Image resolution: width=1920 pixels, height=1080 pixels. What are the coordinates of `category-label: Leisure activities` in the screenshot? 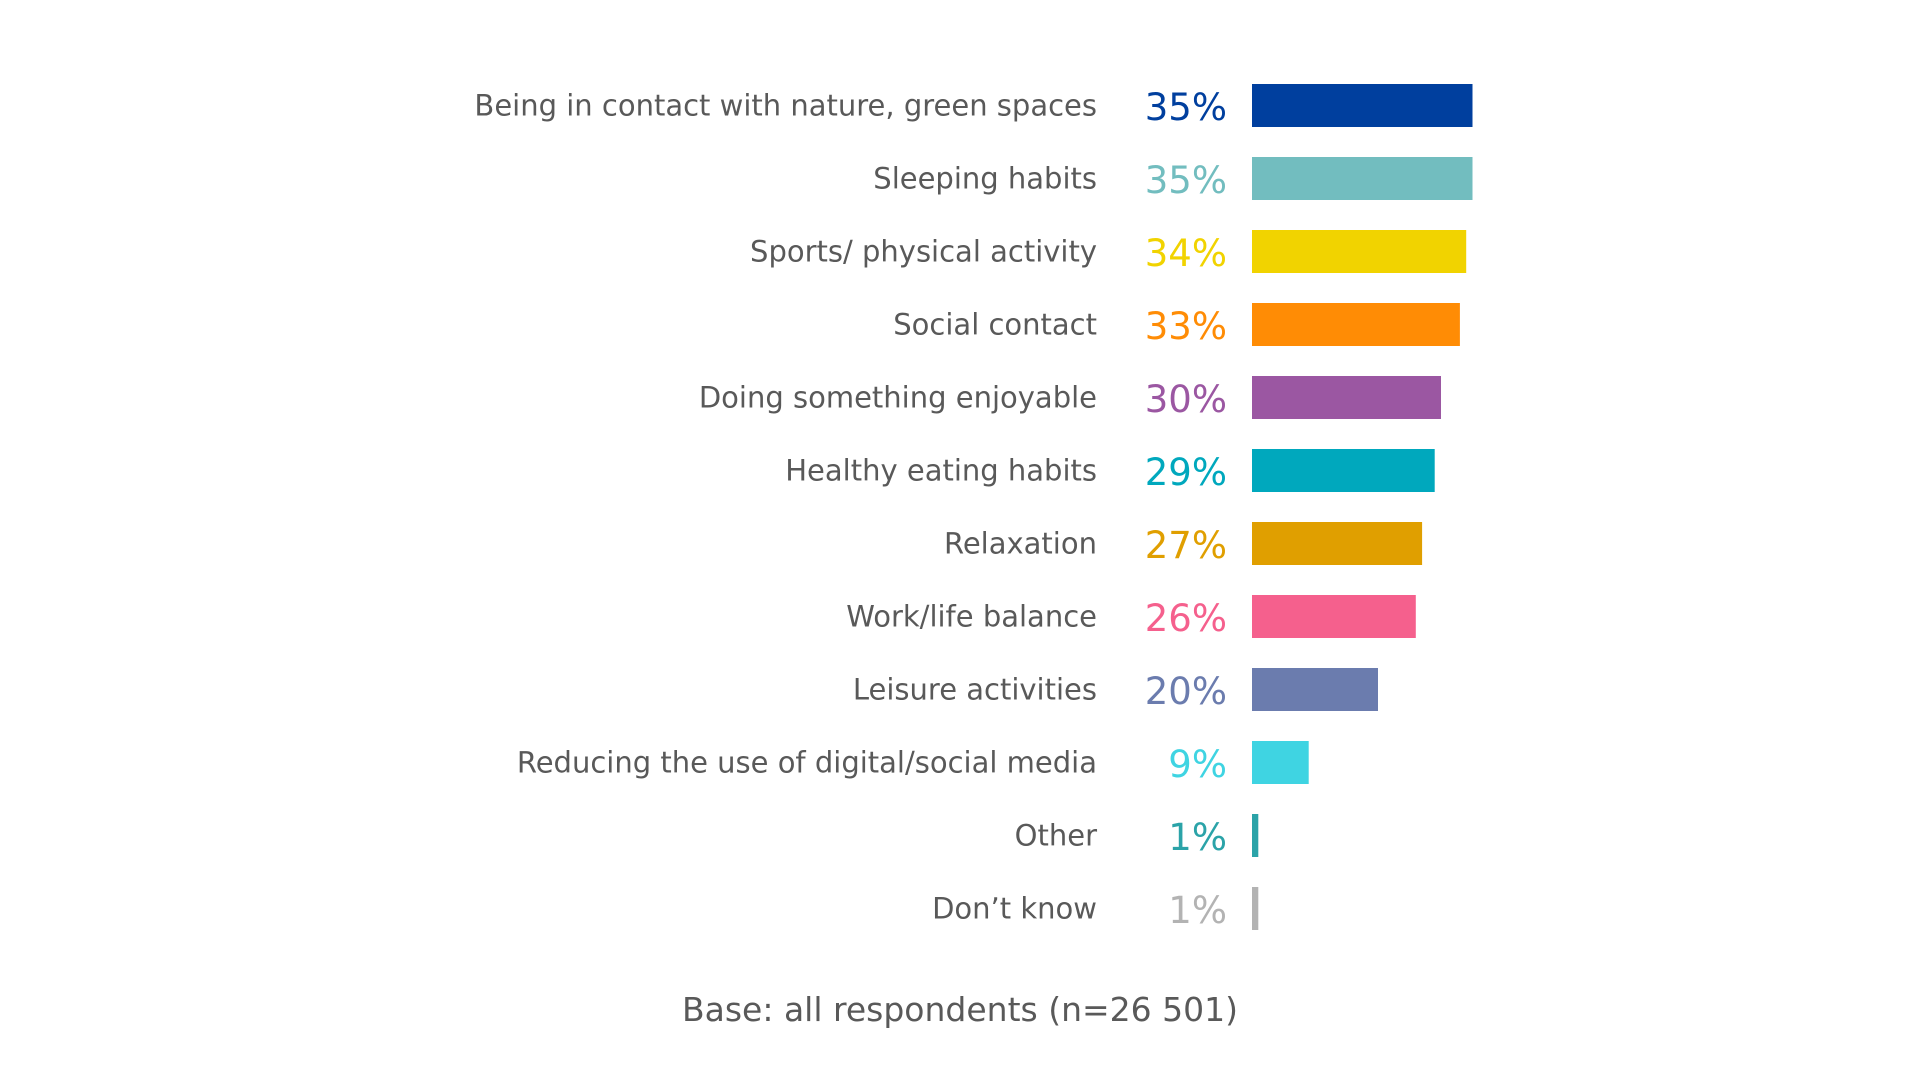 It's located at (975, 690).